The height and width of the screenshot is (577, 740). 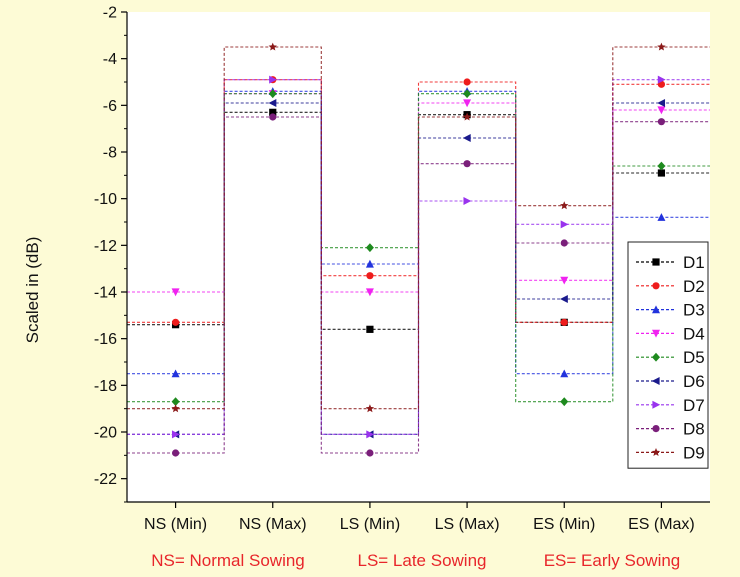 I want to click on legend-label-d3: D3, so click(x=694, y=310).